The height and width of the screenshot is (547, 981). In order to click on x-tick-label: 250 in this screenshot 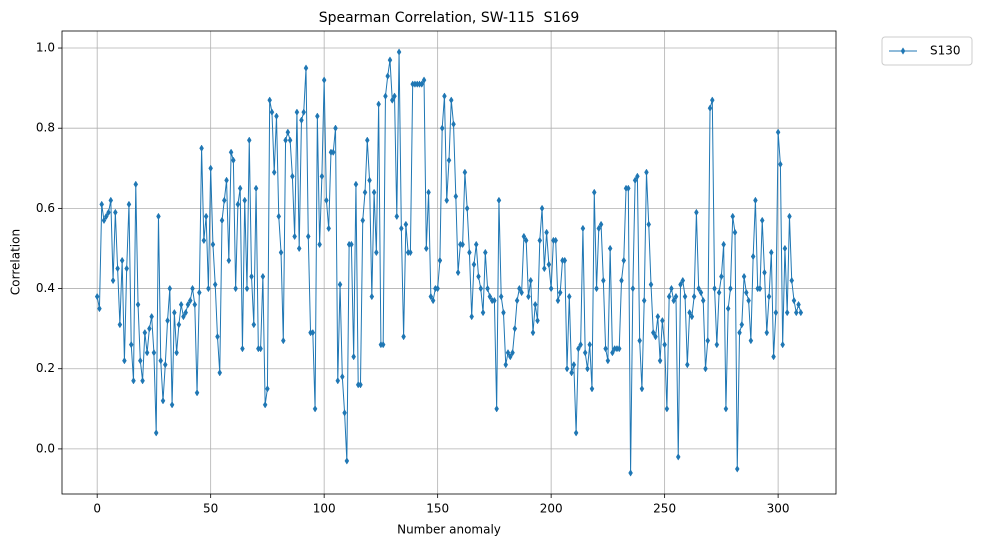, I will do `click(664, 509)`.